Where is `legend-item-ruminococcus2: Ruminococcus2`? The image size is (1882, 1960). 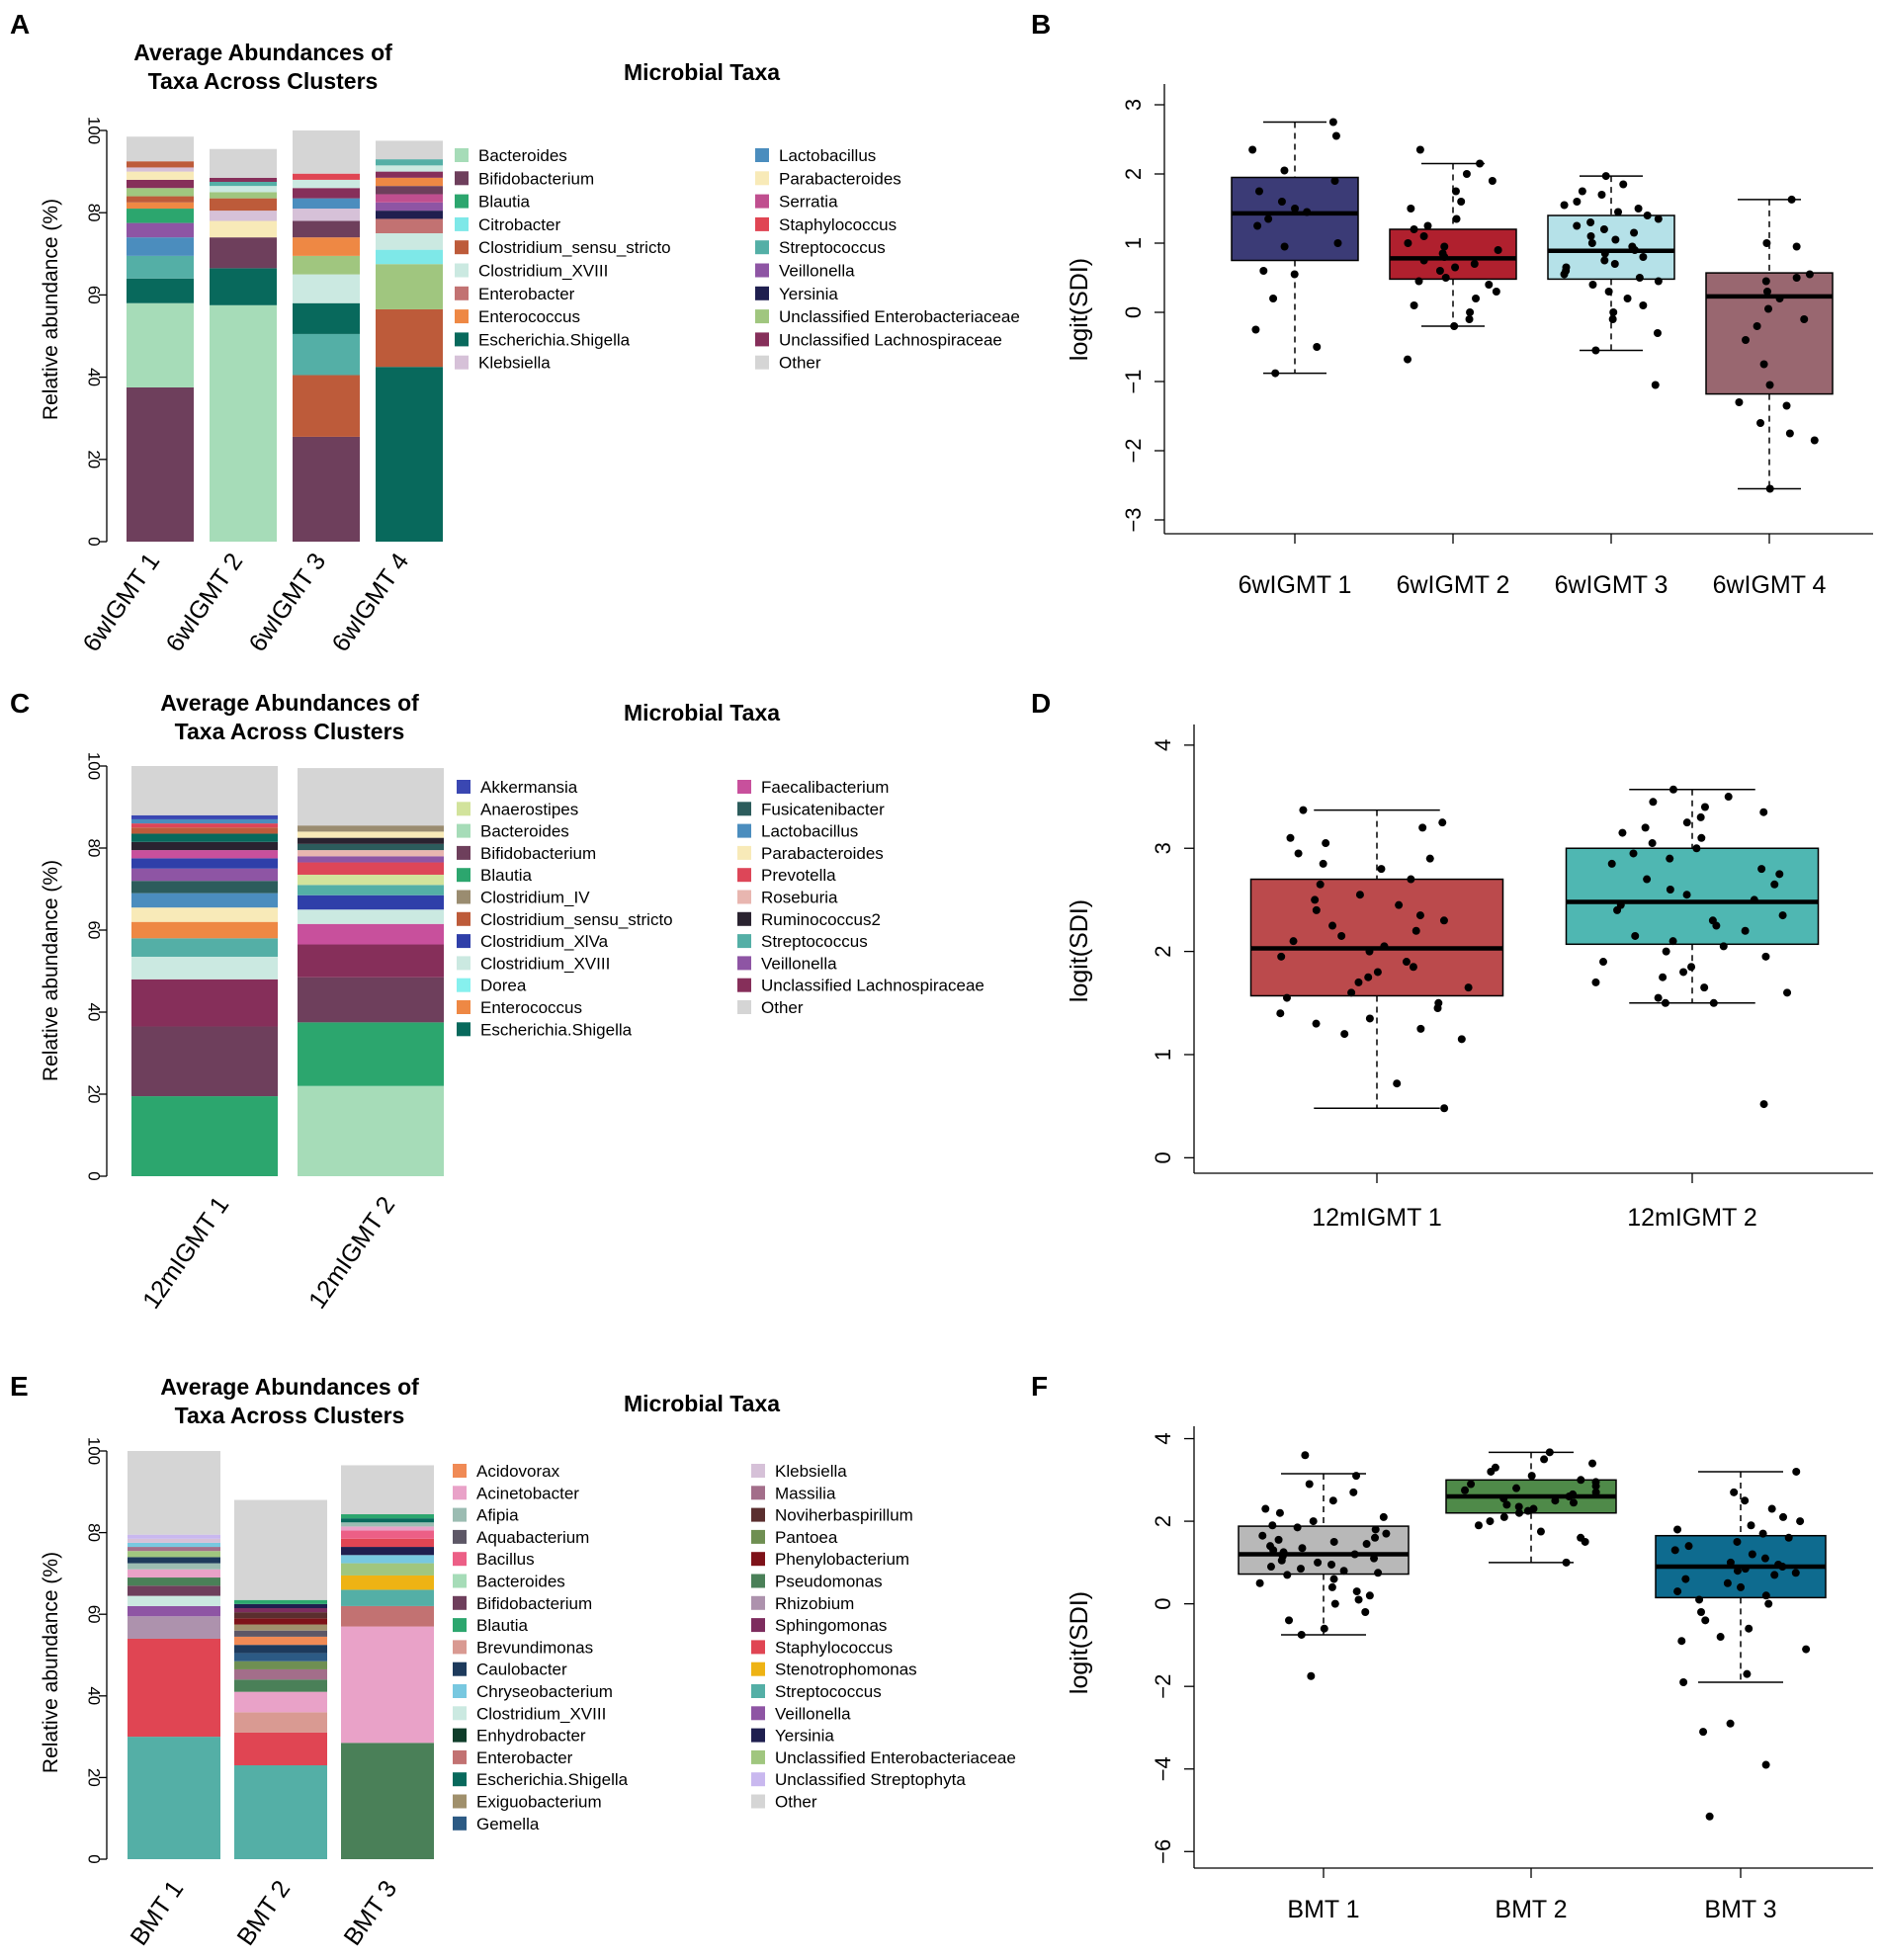 legend-item-ruminococcus2: Ruminococcus2 is located at coordinates (809, 919).